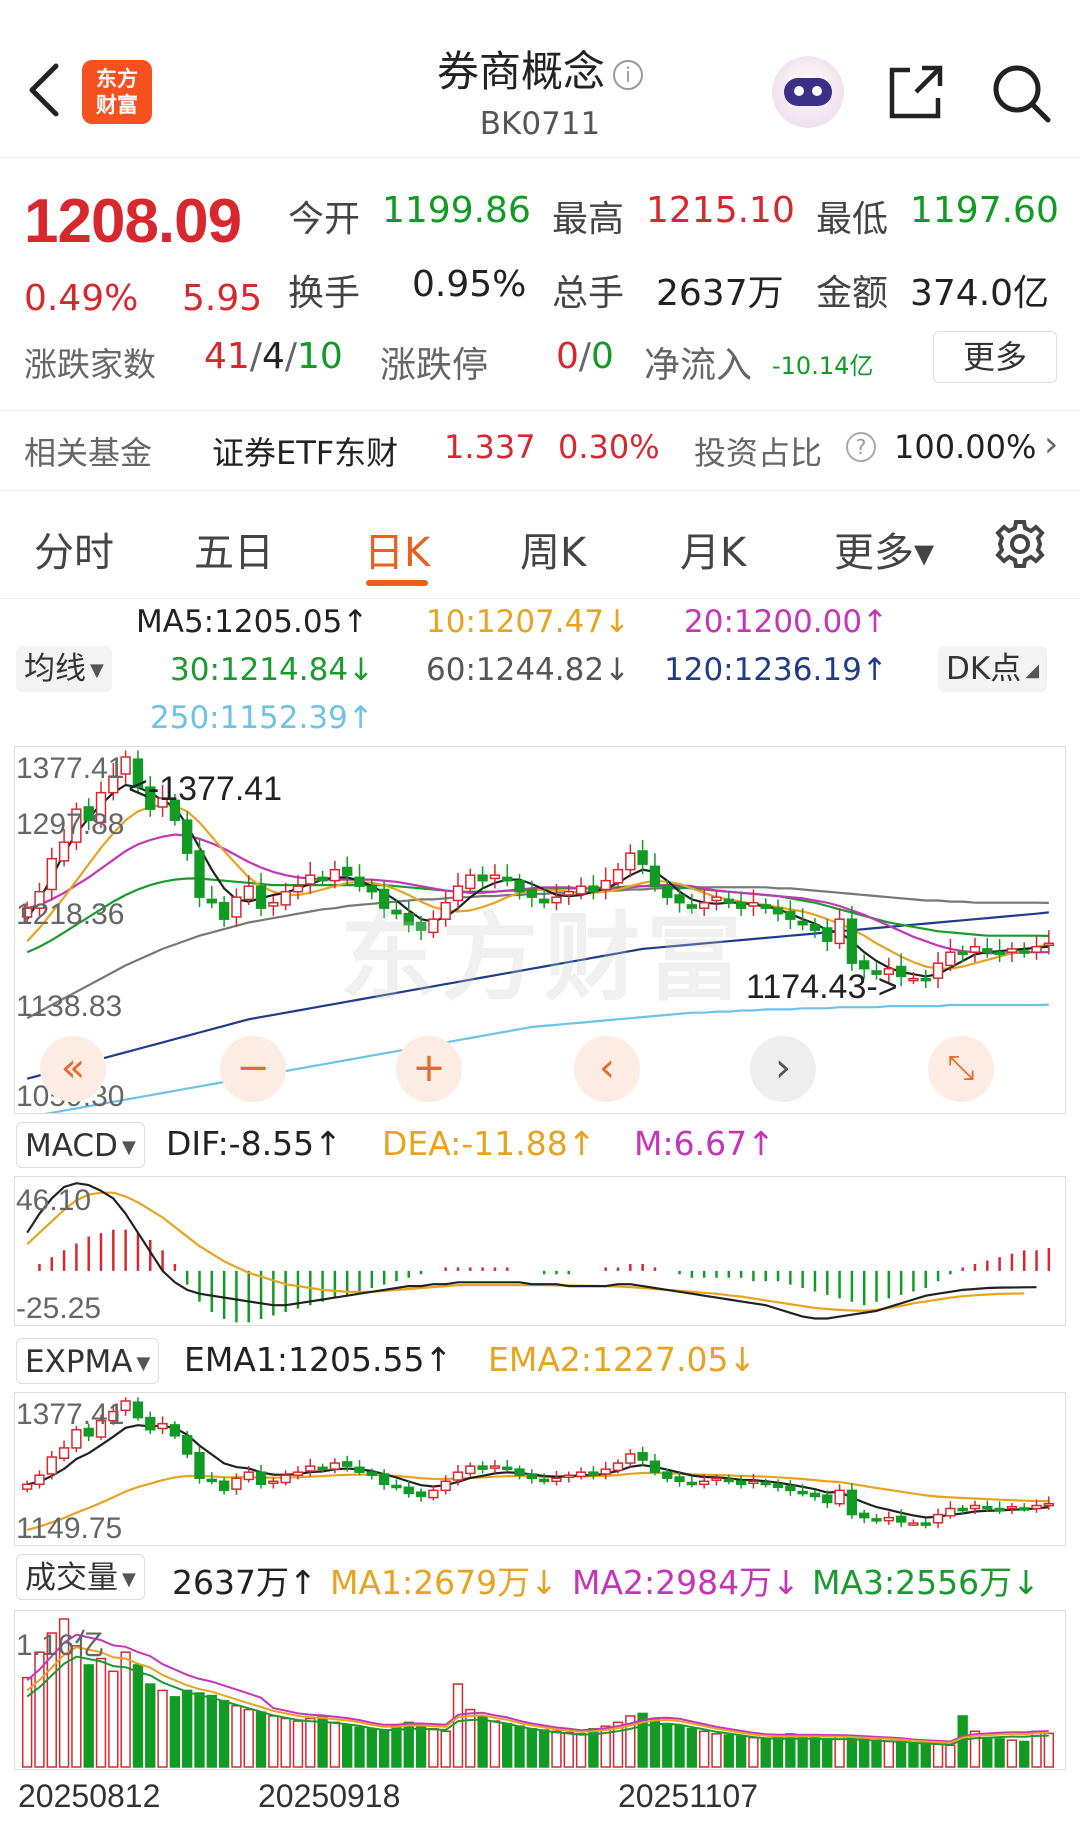 This screenshot has width=1080, height=1835. Describe the element at coordinates (329, 1796) in the screenshot. I see `x-date-label: 20250918` at that location.